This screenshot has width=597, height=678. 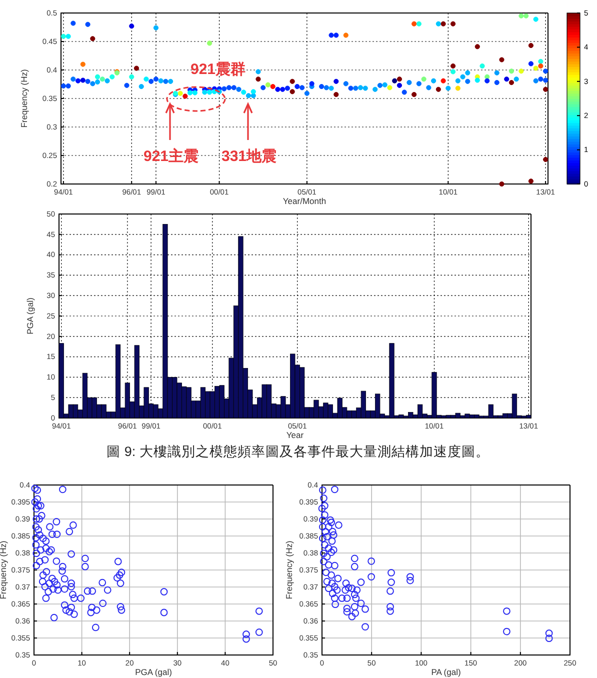 I want to click on x-axis-title: PGA (gal), so click(x=153, y=672).